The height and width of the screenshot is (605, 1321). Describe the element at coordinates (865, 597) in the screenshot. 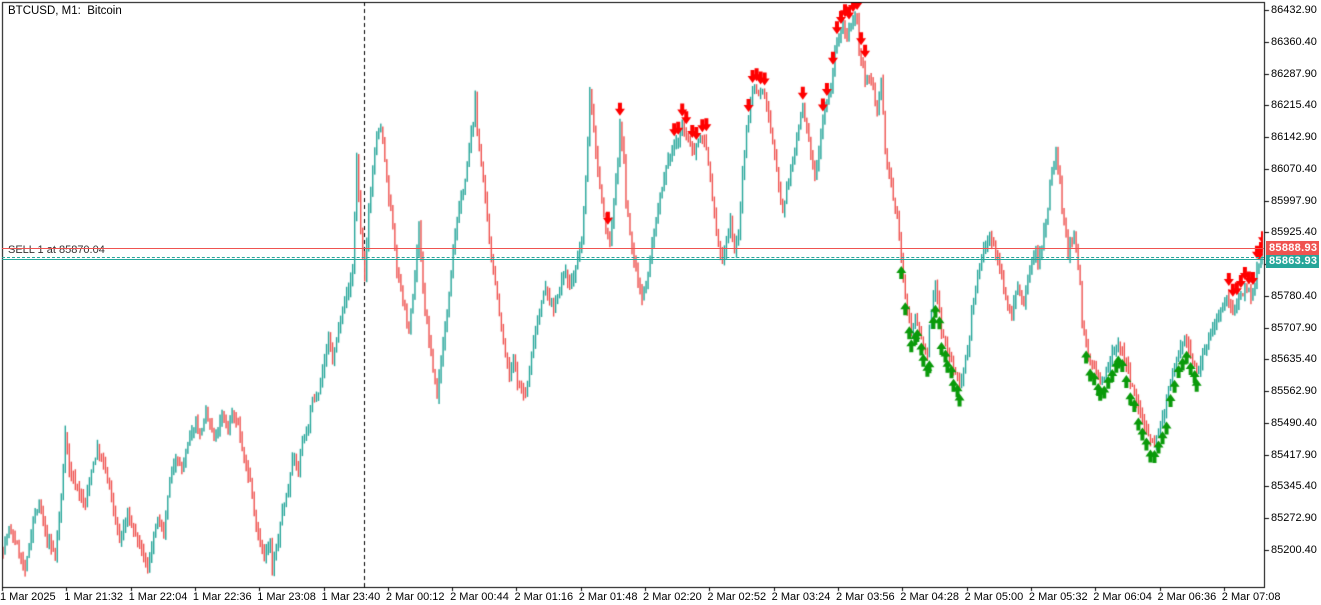

I see `time-axis-label: 2 Mar 03:56` at that location.